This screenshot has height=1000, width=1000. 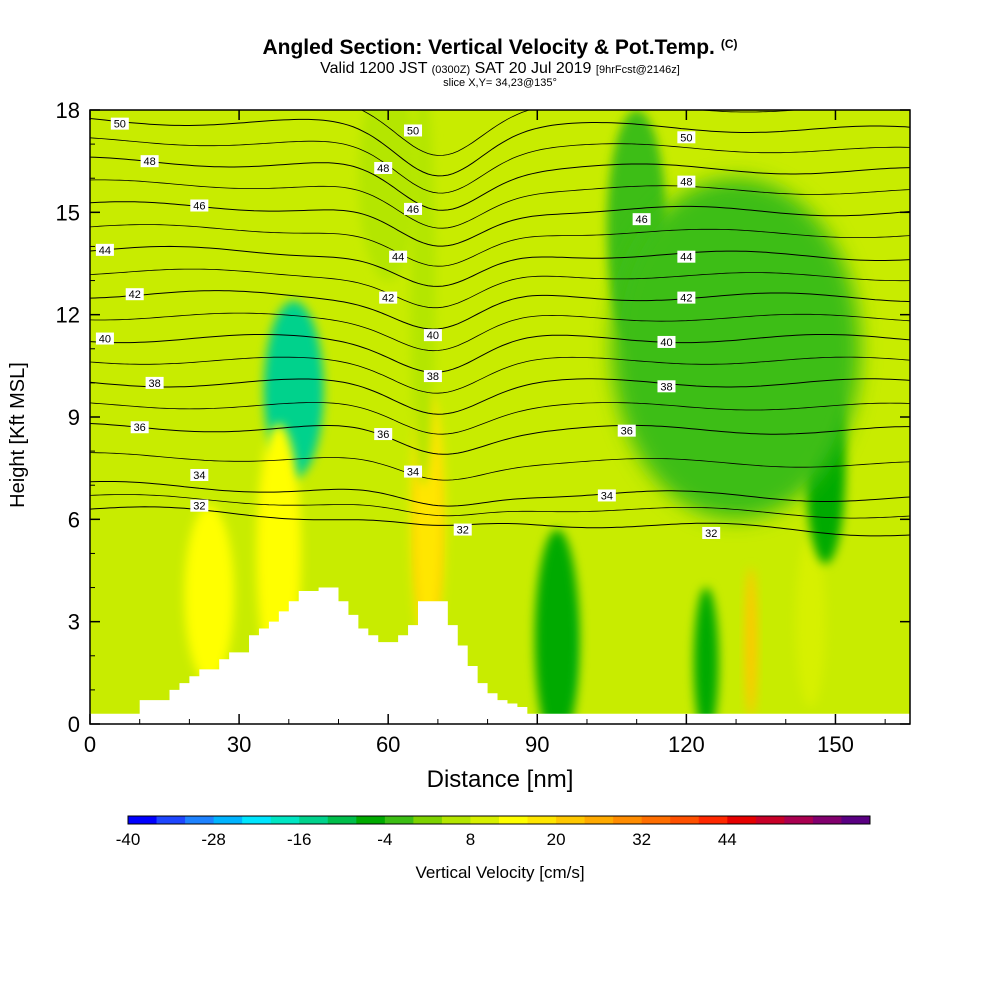 I want to click on svg-text: 36, so click(x=383, y=435).